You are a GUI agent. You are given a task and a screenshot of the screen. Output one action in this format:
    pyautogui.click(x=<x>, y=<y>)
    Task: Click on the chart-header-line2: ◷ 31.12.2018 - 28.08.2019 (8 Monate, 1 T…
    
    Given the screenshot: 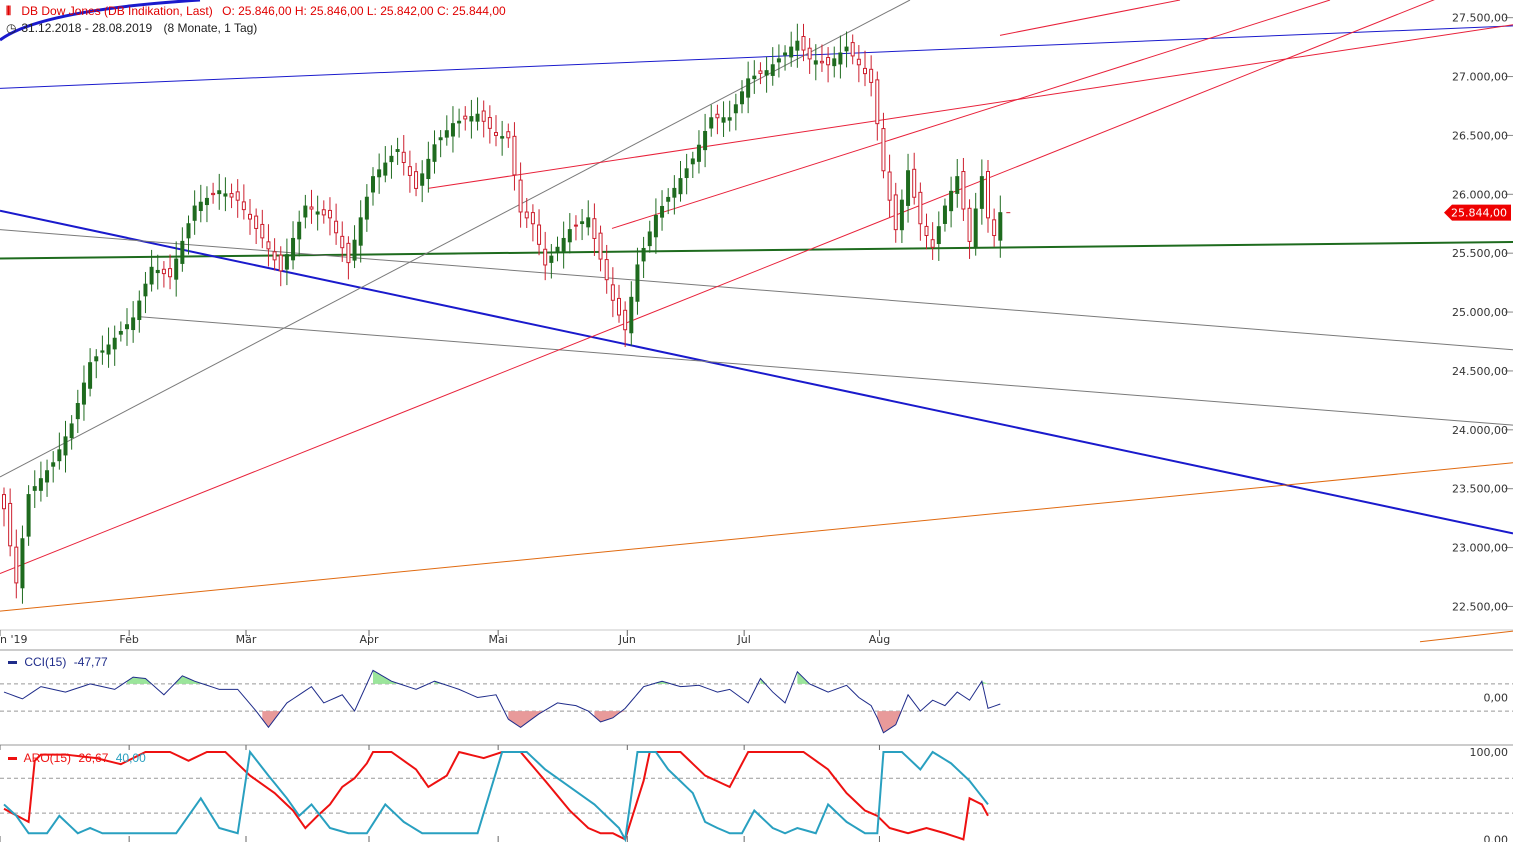 What is the action you would take?
    pyautogui.click(x=131, y=28)
    